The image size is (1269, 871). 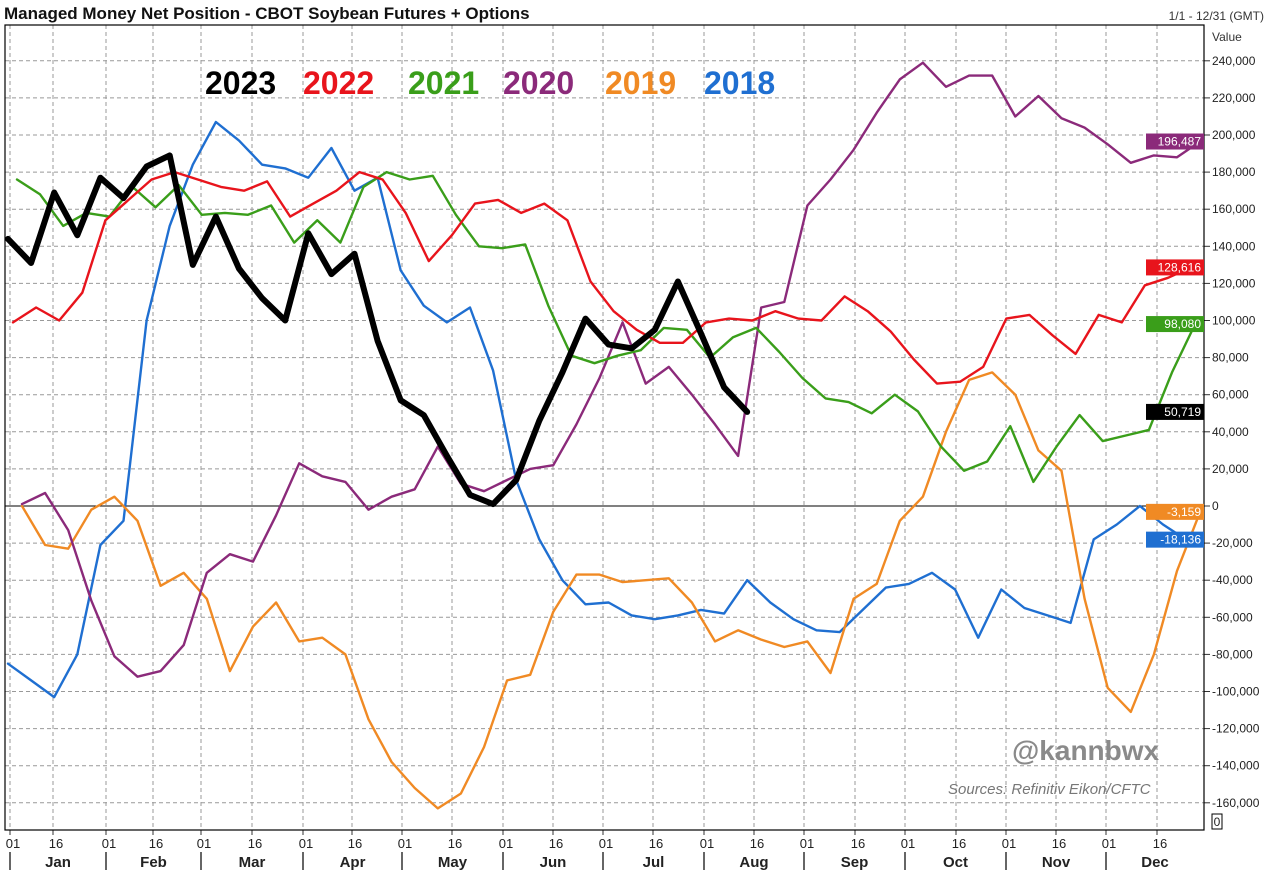 What do you see at coordinates (1232, 654) in the screenshot?
I see `y-tick-label: -80,000` at bounding box center [1232, 654].